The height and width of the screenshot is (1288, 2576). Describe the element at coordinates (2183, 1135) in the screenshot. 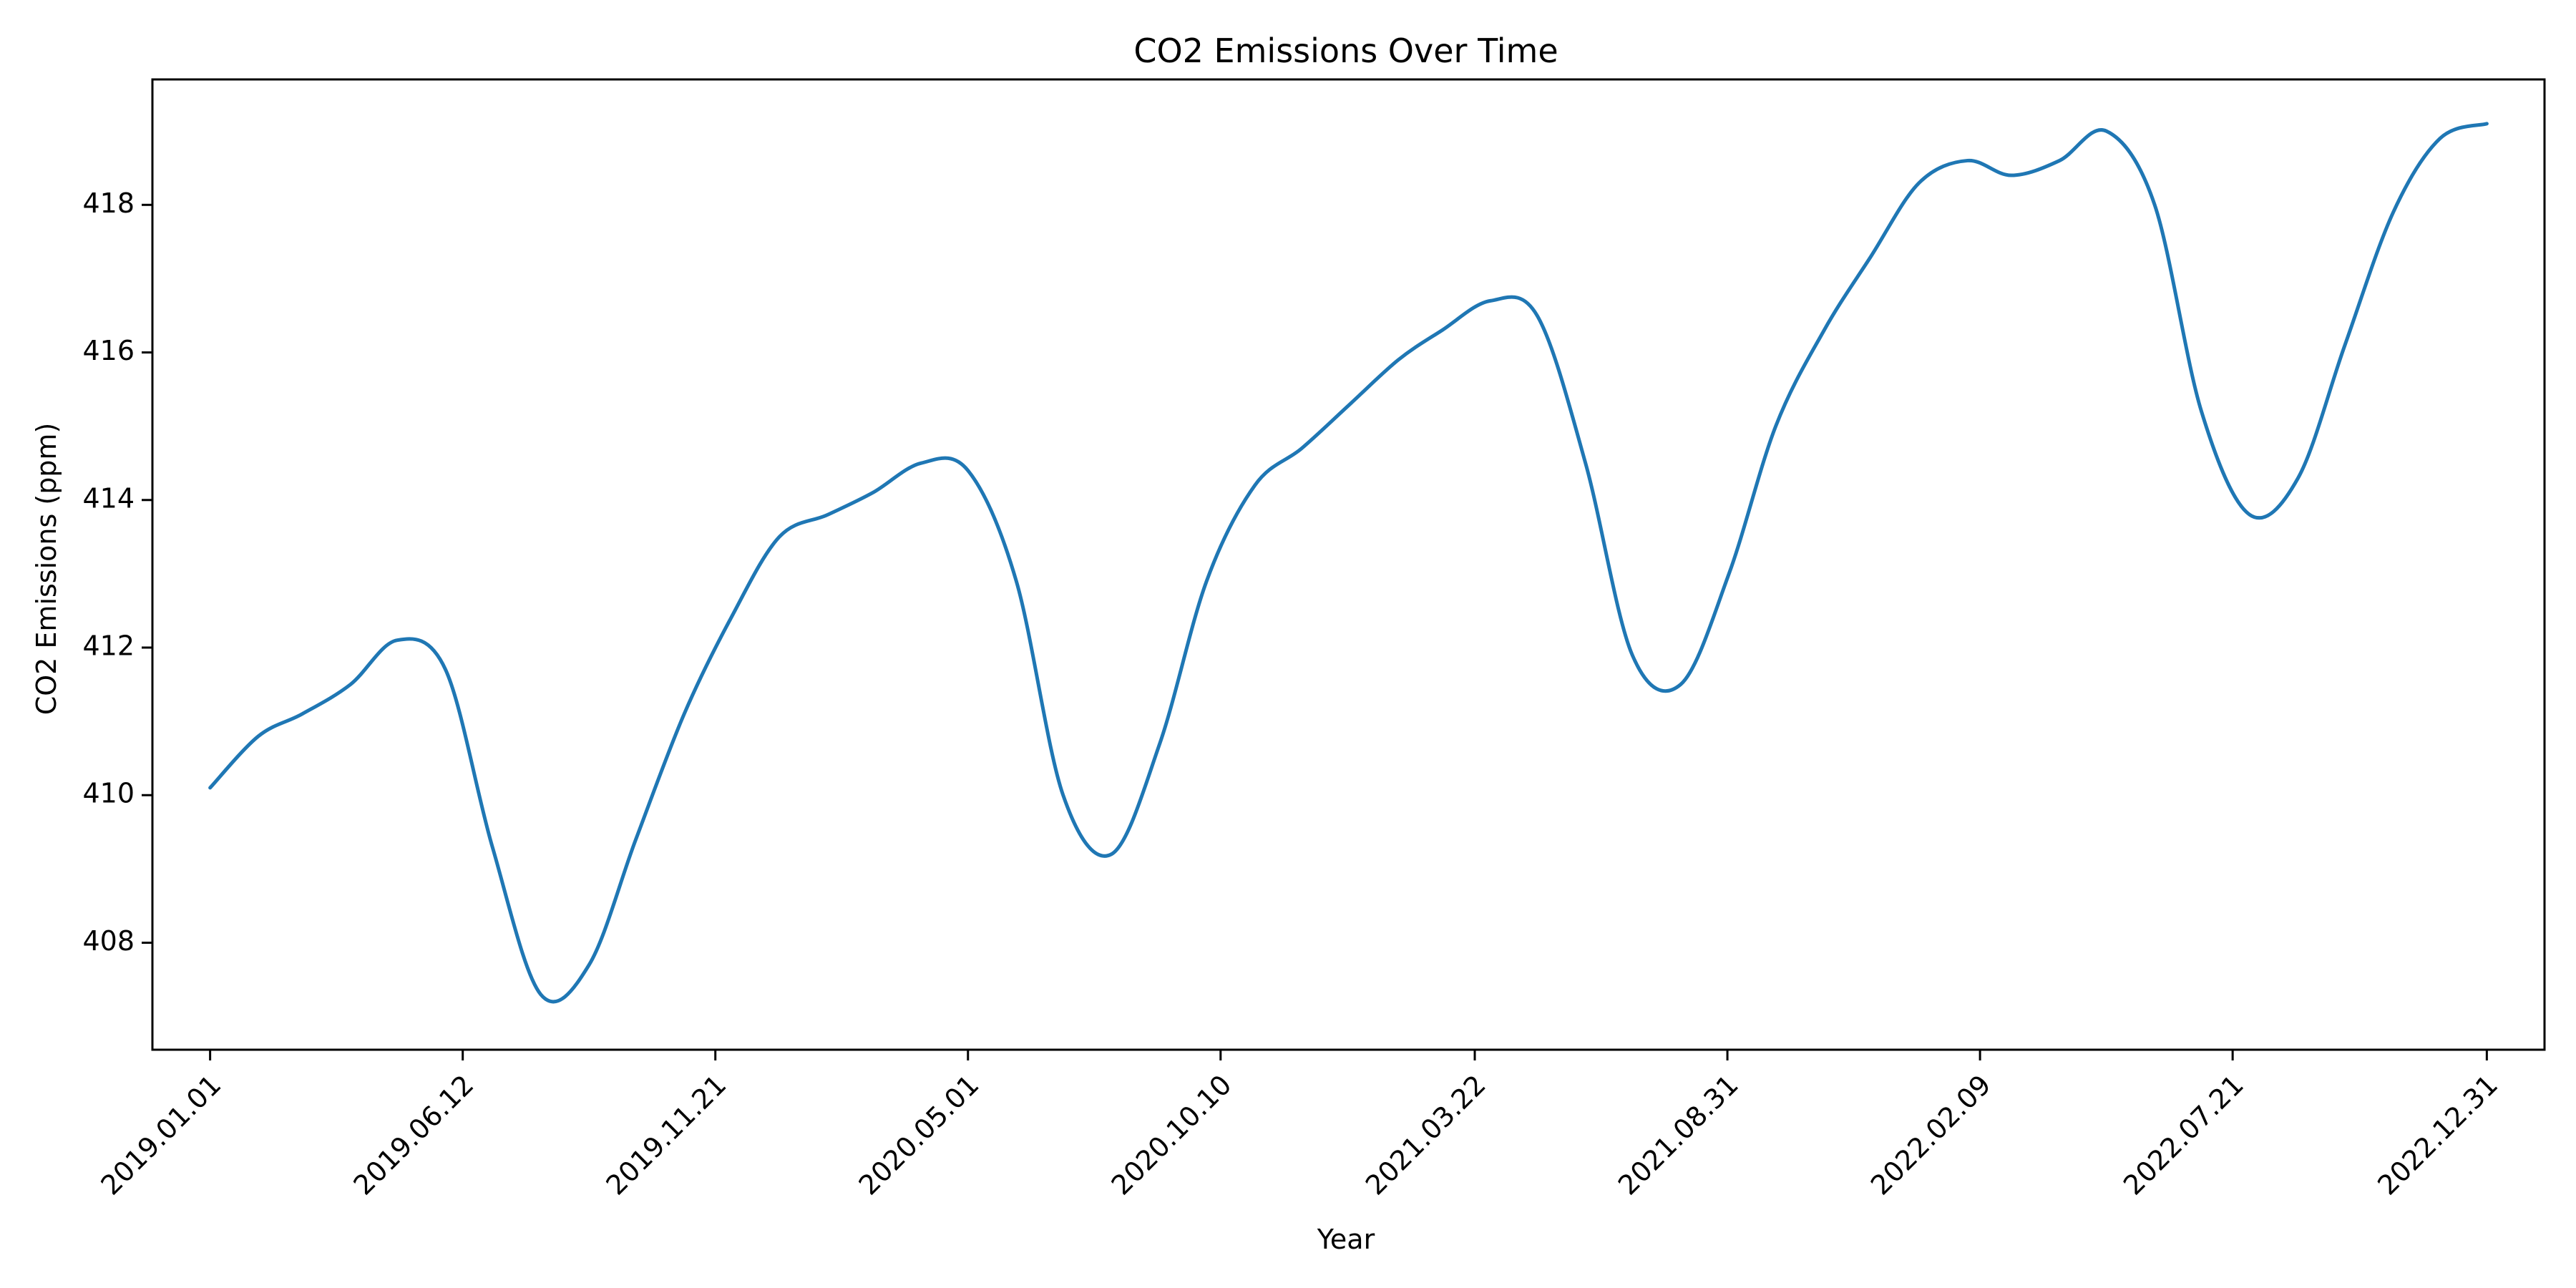

I see `x-tick-label: 2022.07.21` at that location.